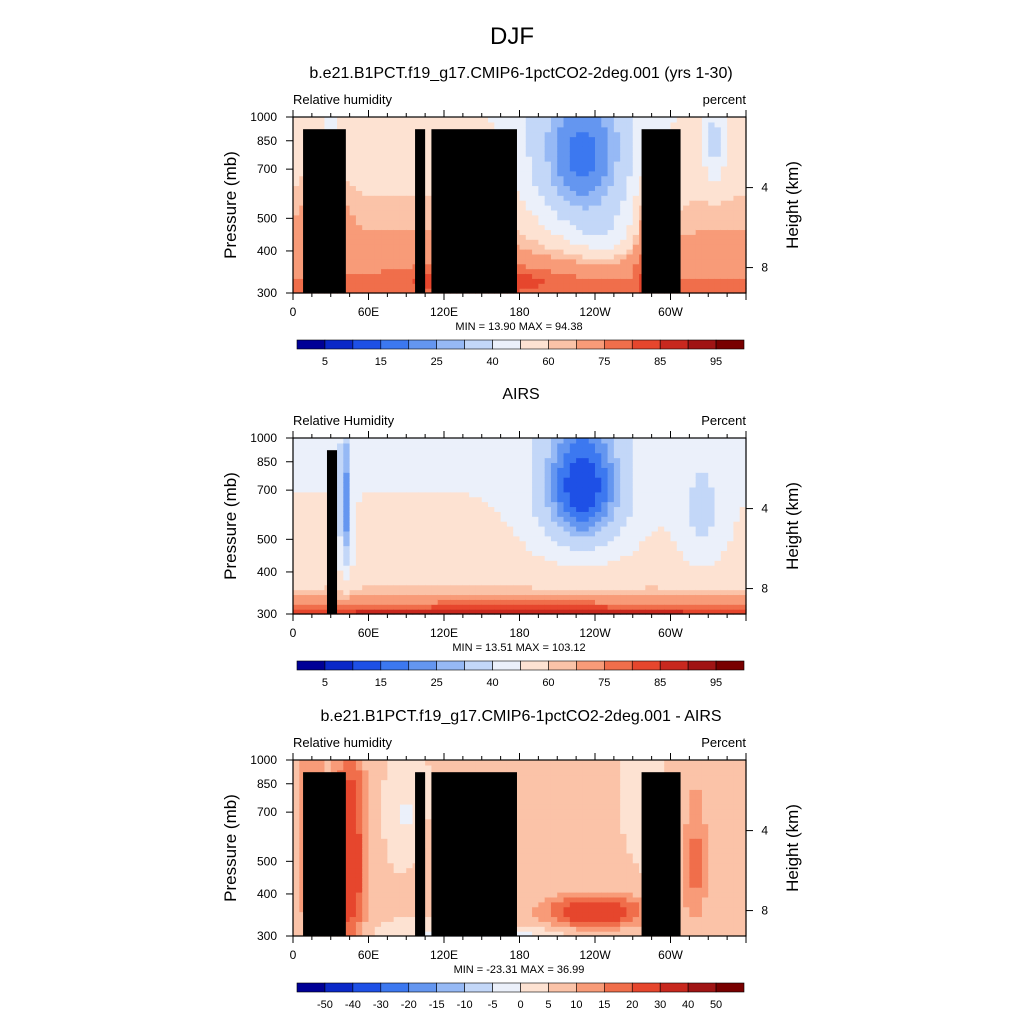  I want to click on y2-tick-label: 4, so click(764, 188).